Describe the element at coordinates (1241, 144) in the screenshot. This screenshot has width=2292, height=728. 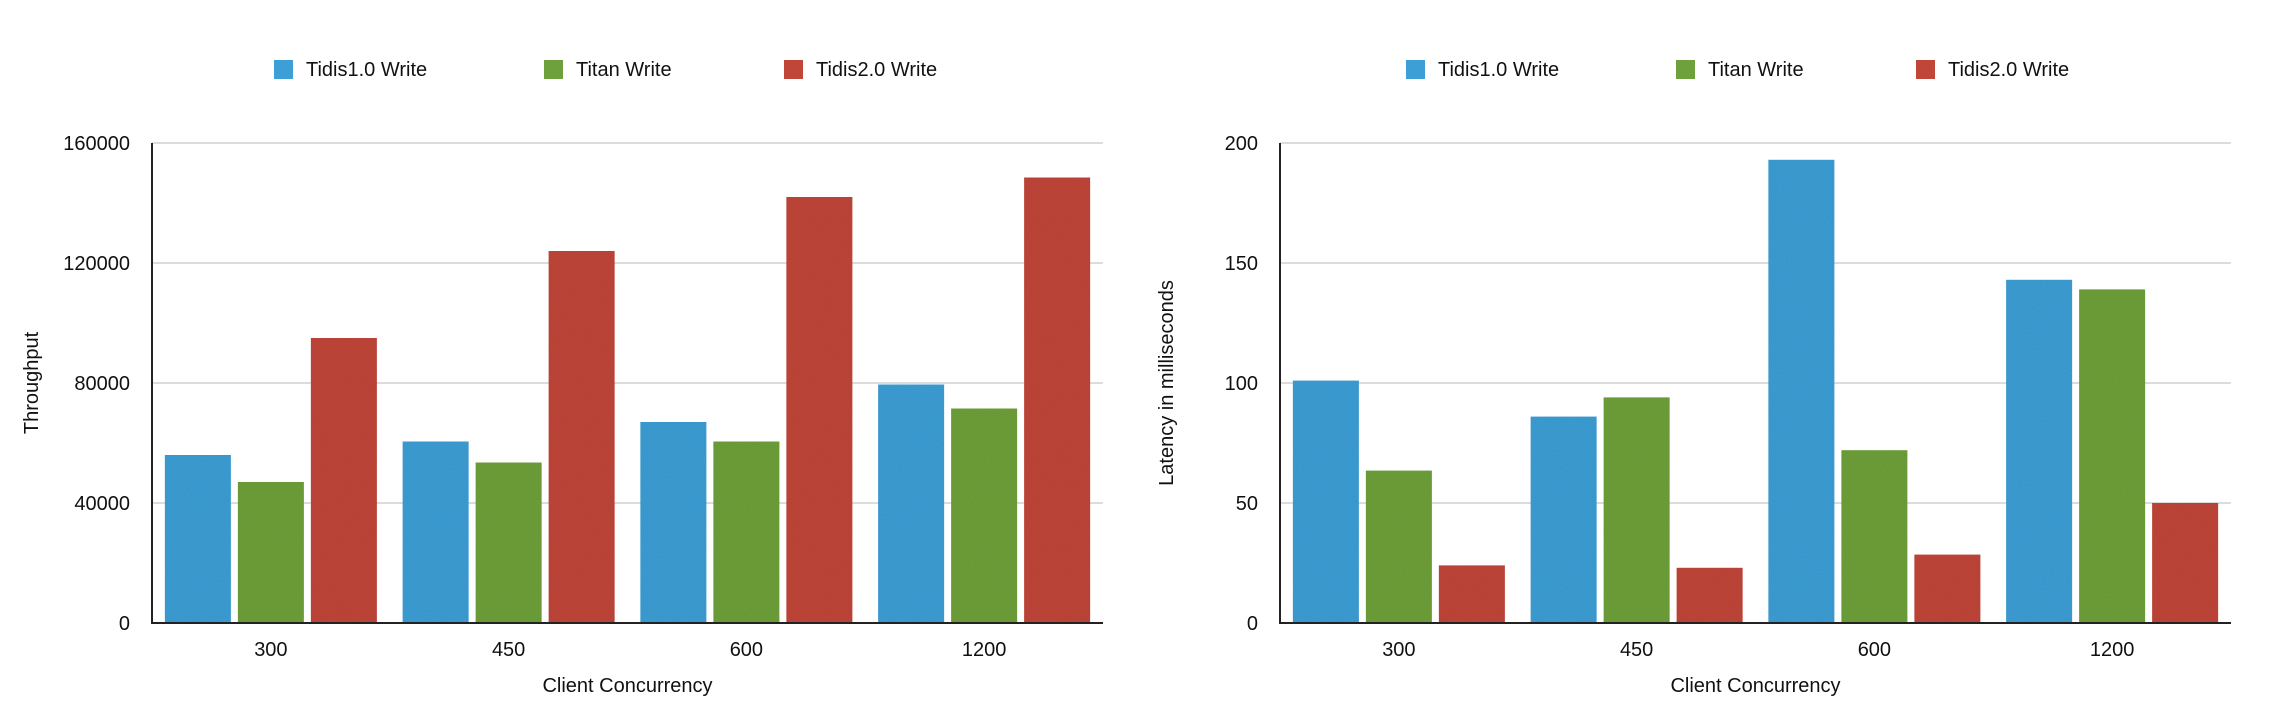
I see `latency-y-tick-label: 200` at that location.